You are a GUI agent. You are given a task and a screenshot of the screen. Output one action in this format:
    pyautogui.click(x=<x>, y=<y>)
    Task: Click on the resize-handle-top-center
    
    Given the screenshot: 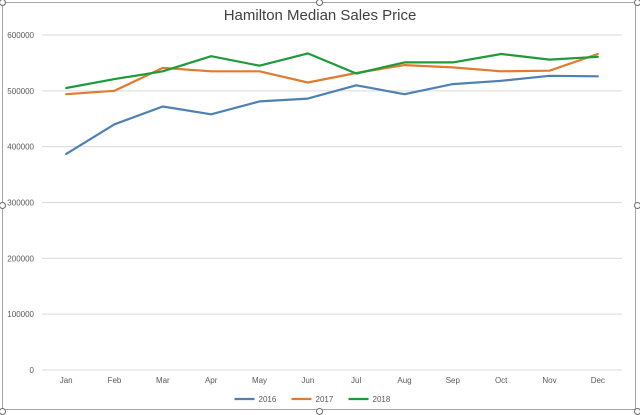 What is the action you would take?
    pyautogui.click(x=319, y=3)
    